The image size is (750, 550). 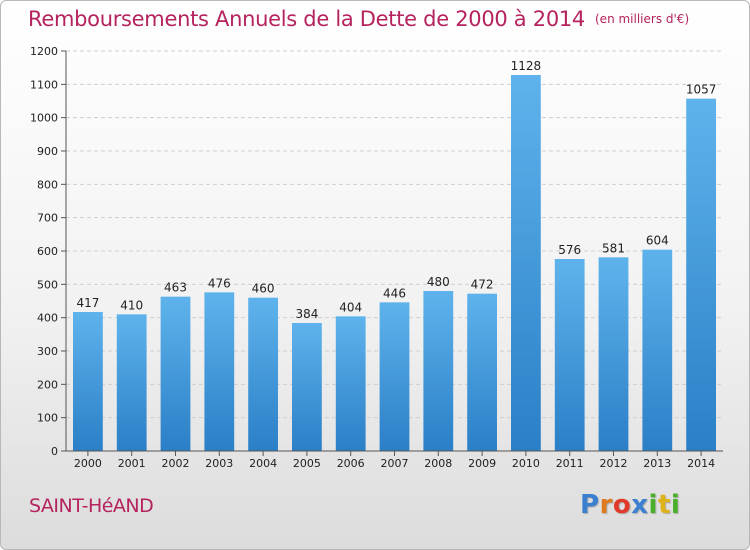 I want to click on chart-unit: (en milliers d'€), so click(x=642, y=19).